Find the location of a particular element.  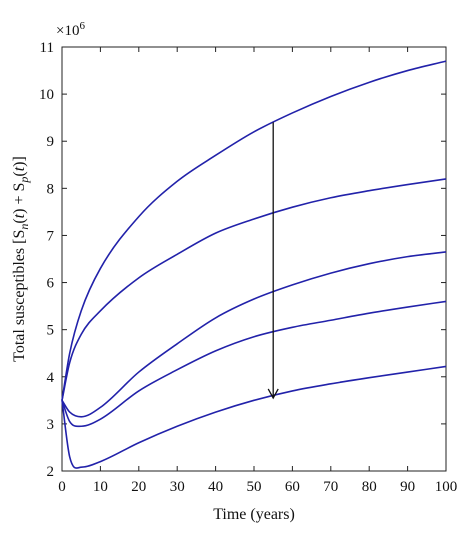

x-tick-label: 10 is located at coordinates (100, 487).